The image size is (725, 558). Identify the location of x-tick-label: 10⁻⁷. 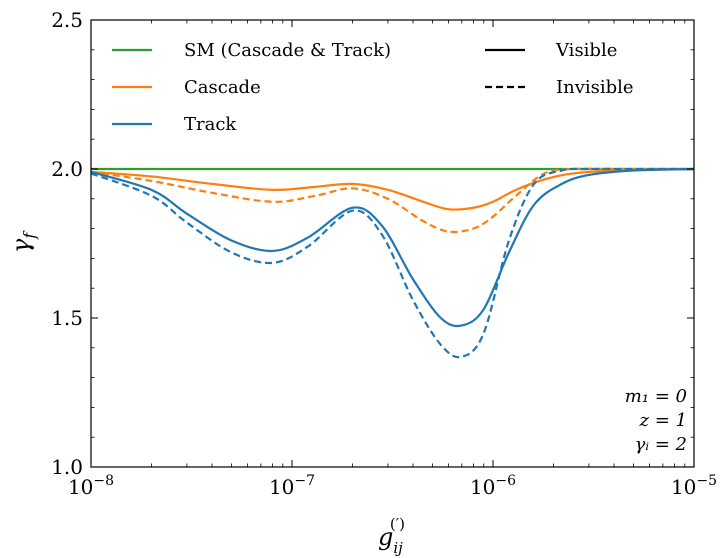
(292, 486).